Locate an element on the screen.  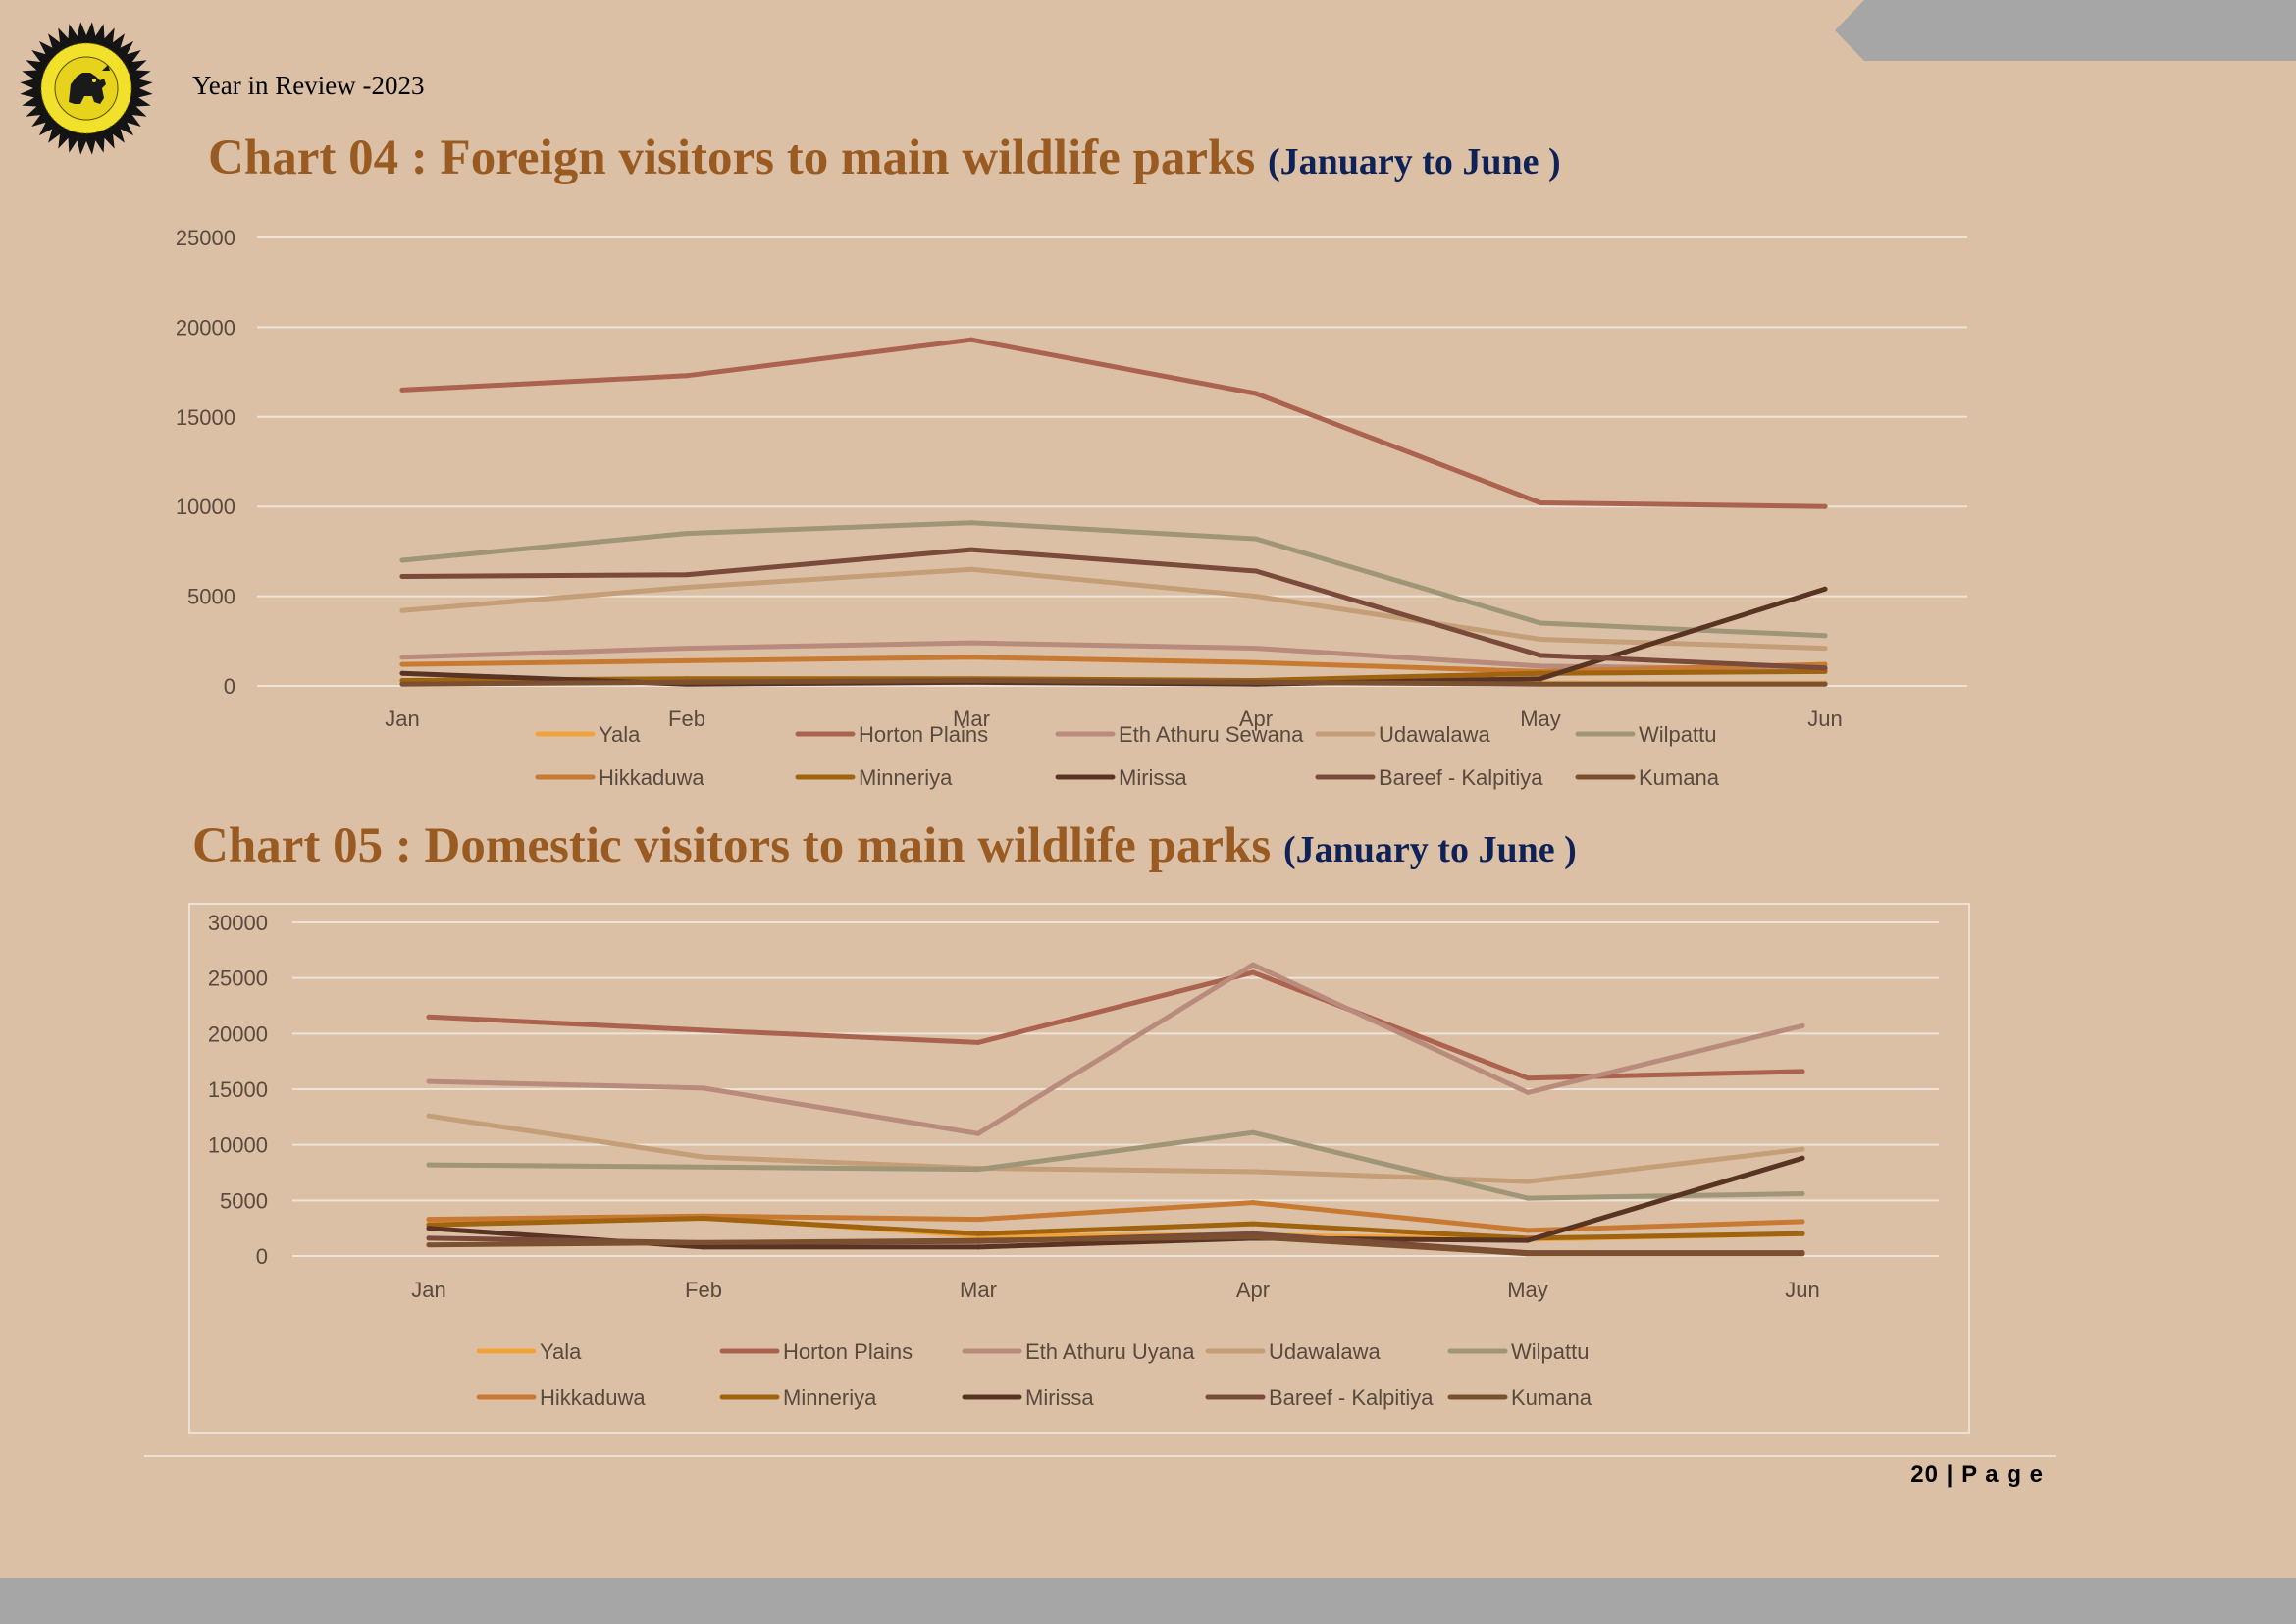
page-number: 20 | P a g e is located at coordinates (1977, 1474).